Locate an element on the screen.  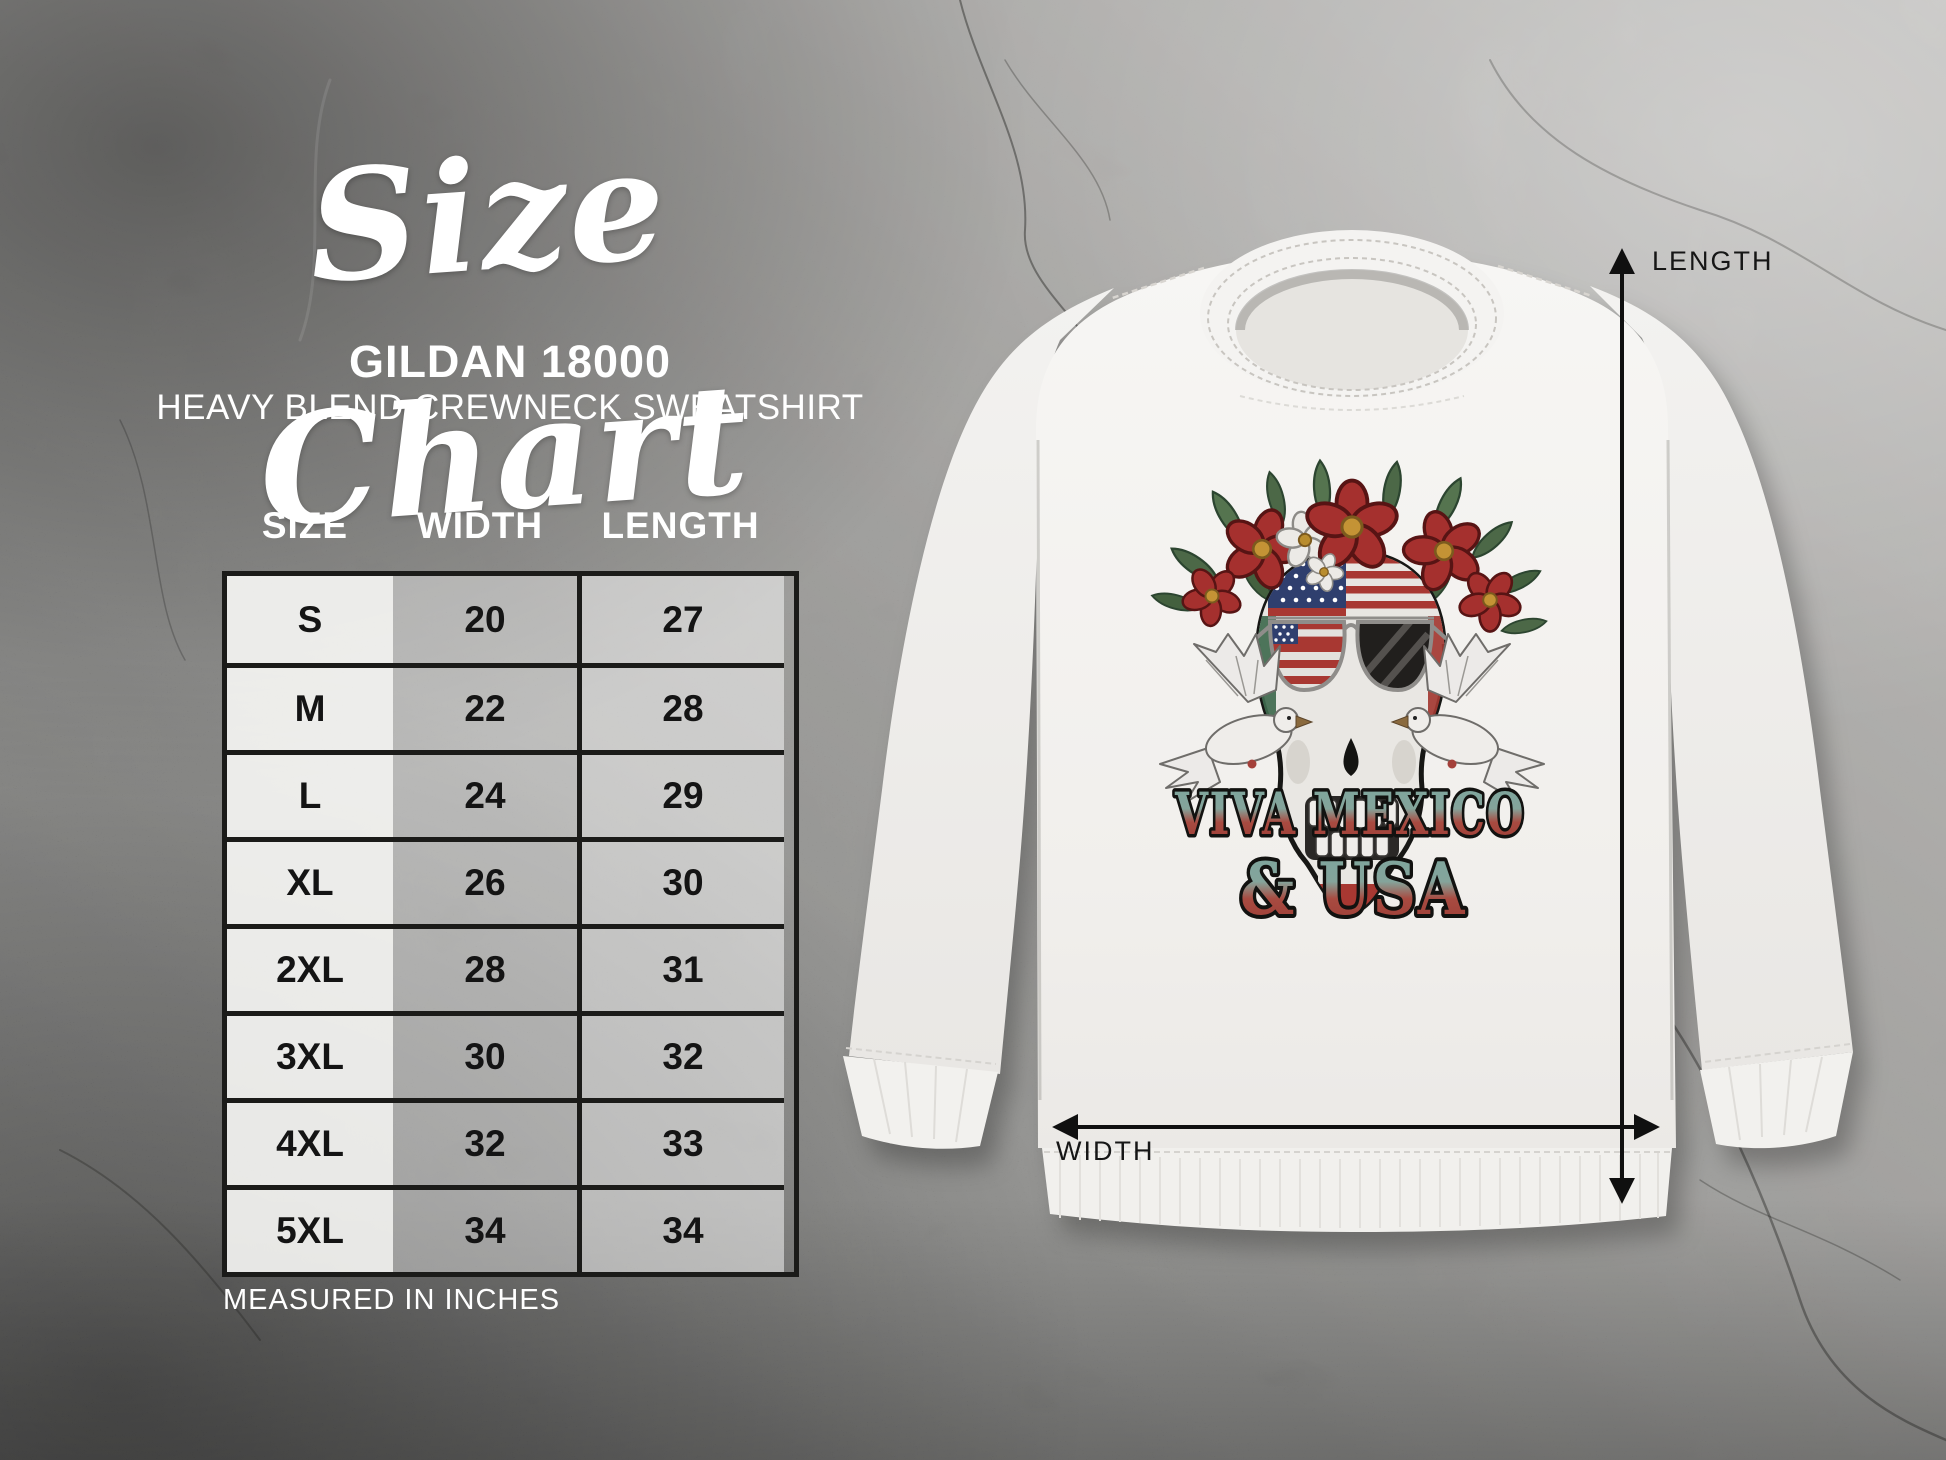
length-cell: 29 is located at coordinates (680, 793).